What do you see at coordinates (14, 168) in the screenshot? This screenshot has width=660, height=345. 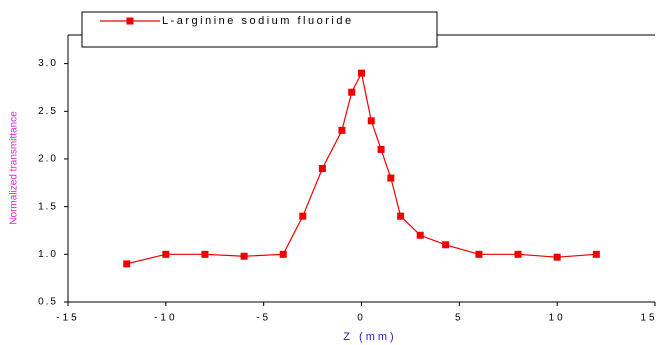 I see `y-axis-label: Normalized transmittance` at bounding box center [14, 168].